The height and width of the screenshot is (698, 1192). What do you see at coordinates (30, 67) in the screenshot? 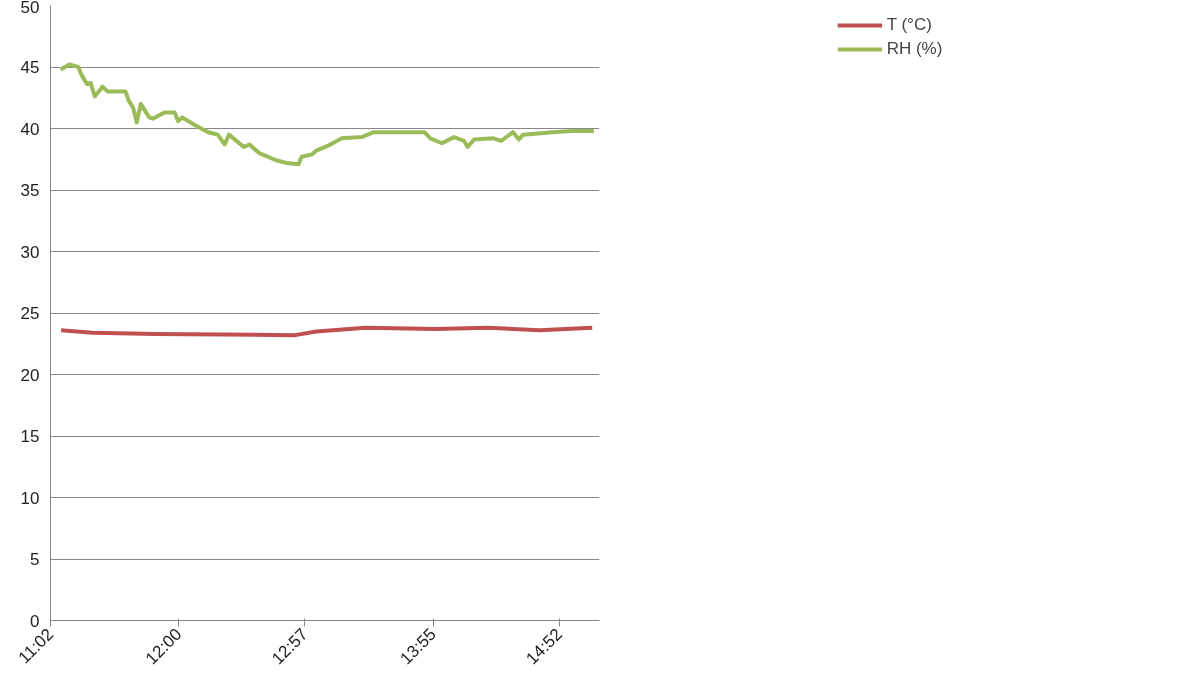
I see `y-tick-label: 45` at bounding box center [30, 67].